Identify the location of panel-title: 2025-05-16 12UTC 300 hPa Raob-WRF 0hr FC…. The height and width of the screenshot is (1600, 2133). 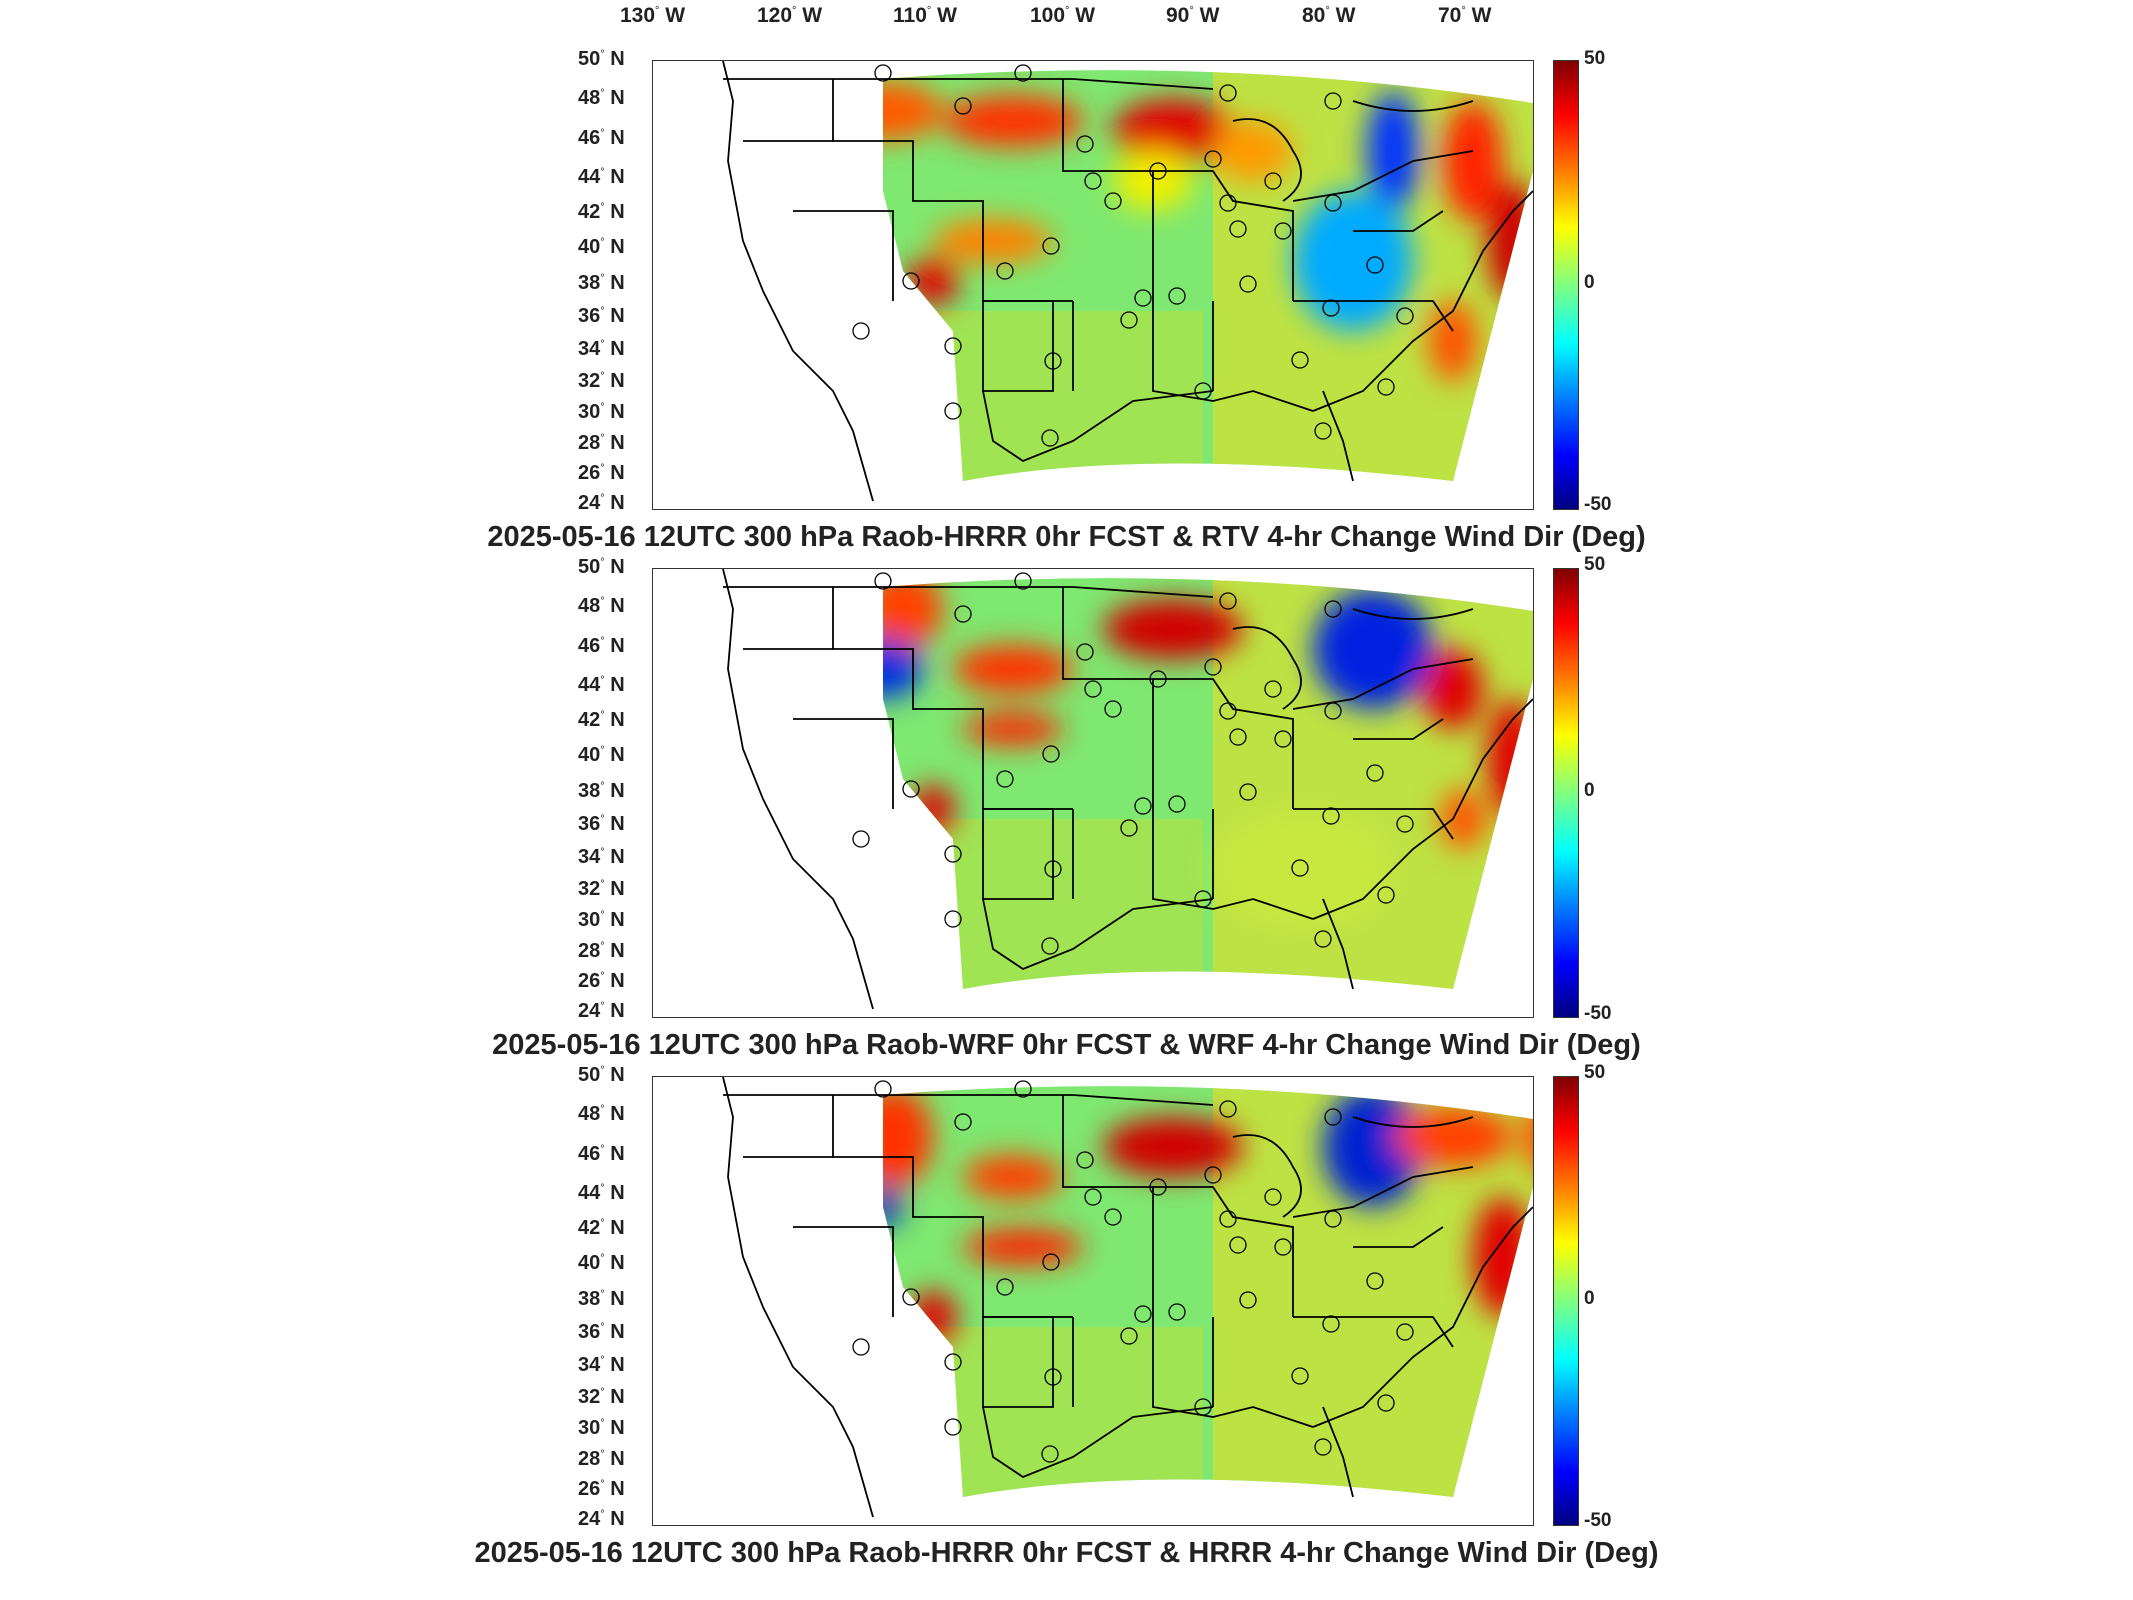
(1066, 1045).